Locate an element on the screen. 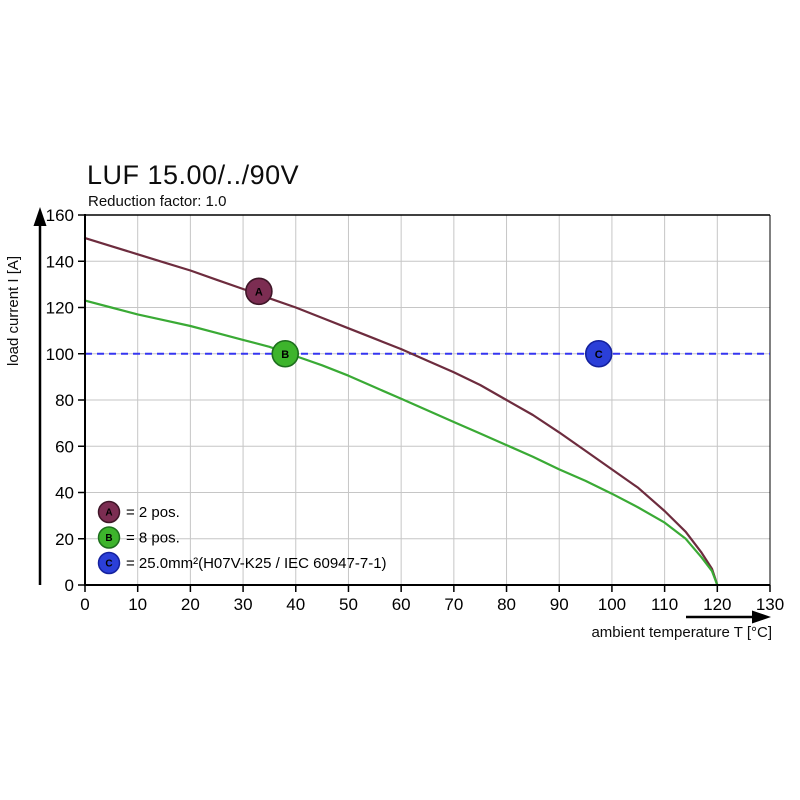 Image resolution: width=800 pixels, height=800 pixels. y-tick-label: 80 is located at coordinates (64, 400).